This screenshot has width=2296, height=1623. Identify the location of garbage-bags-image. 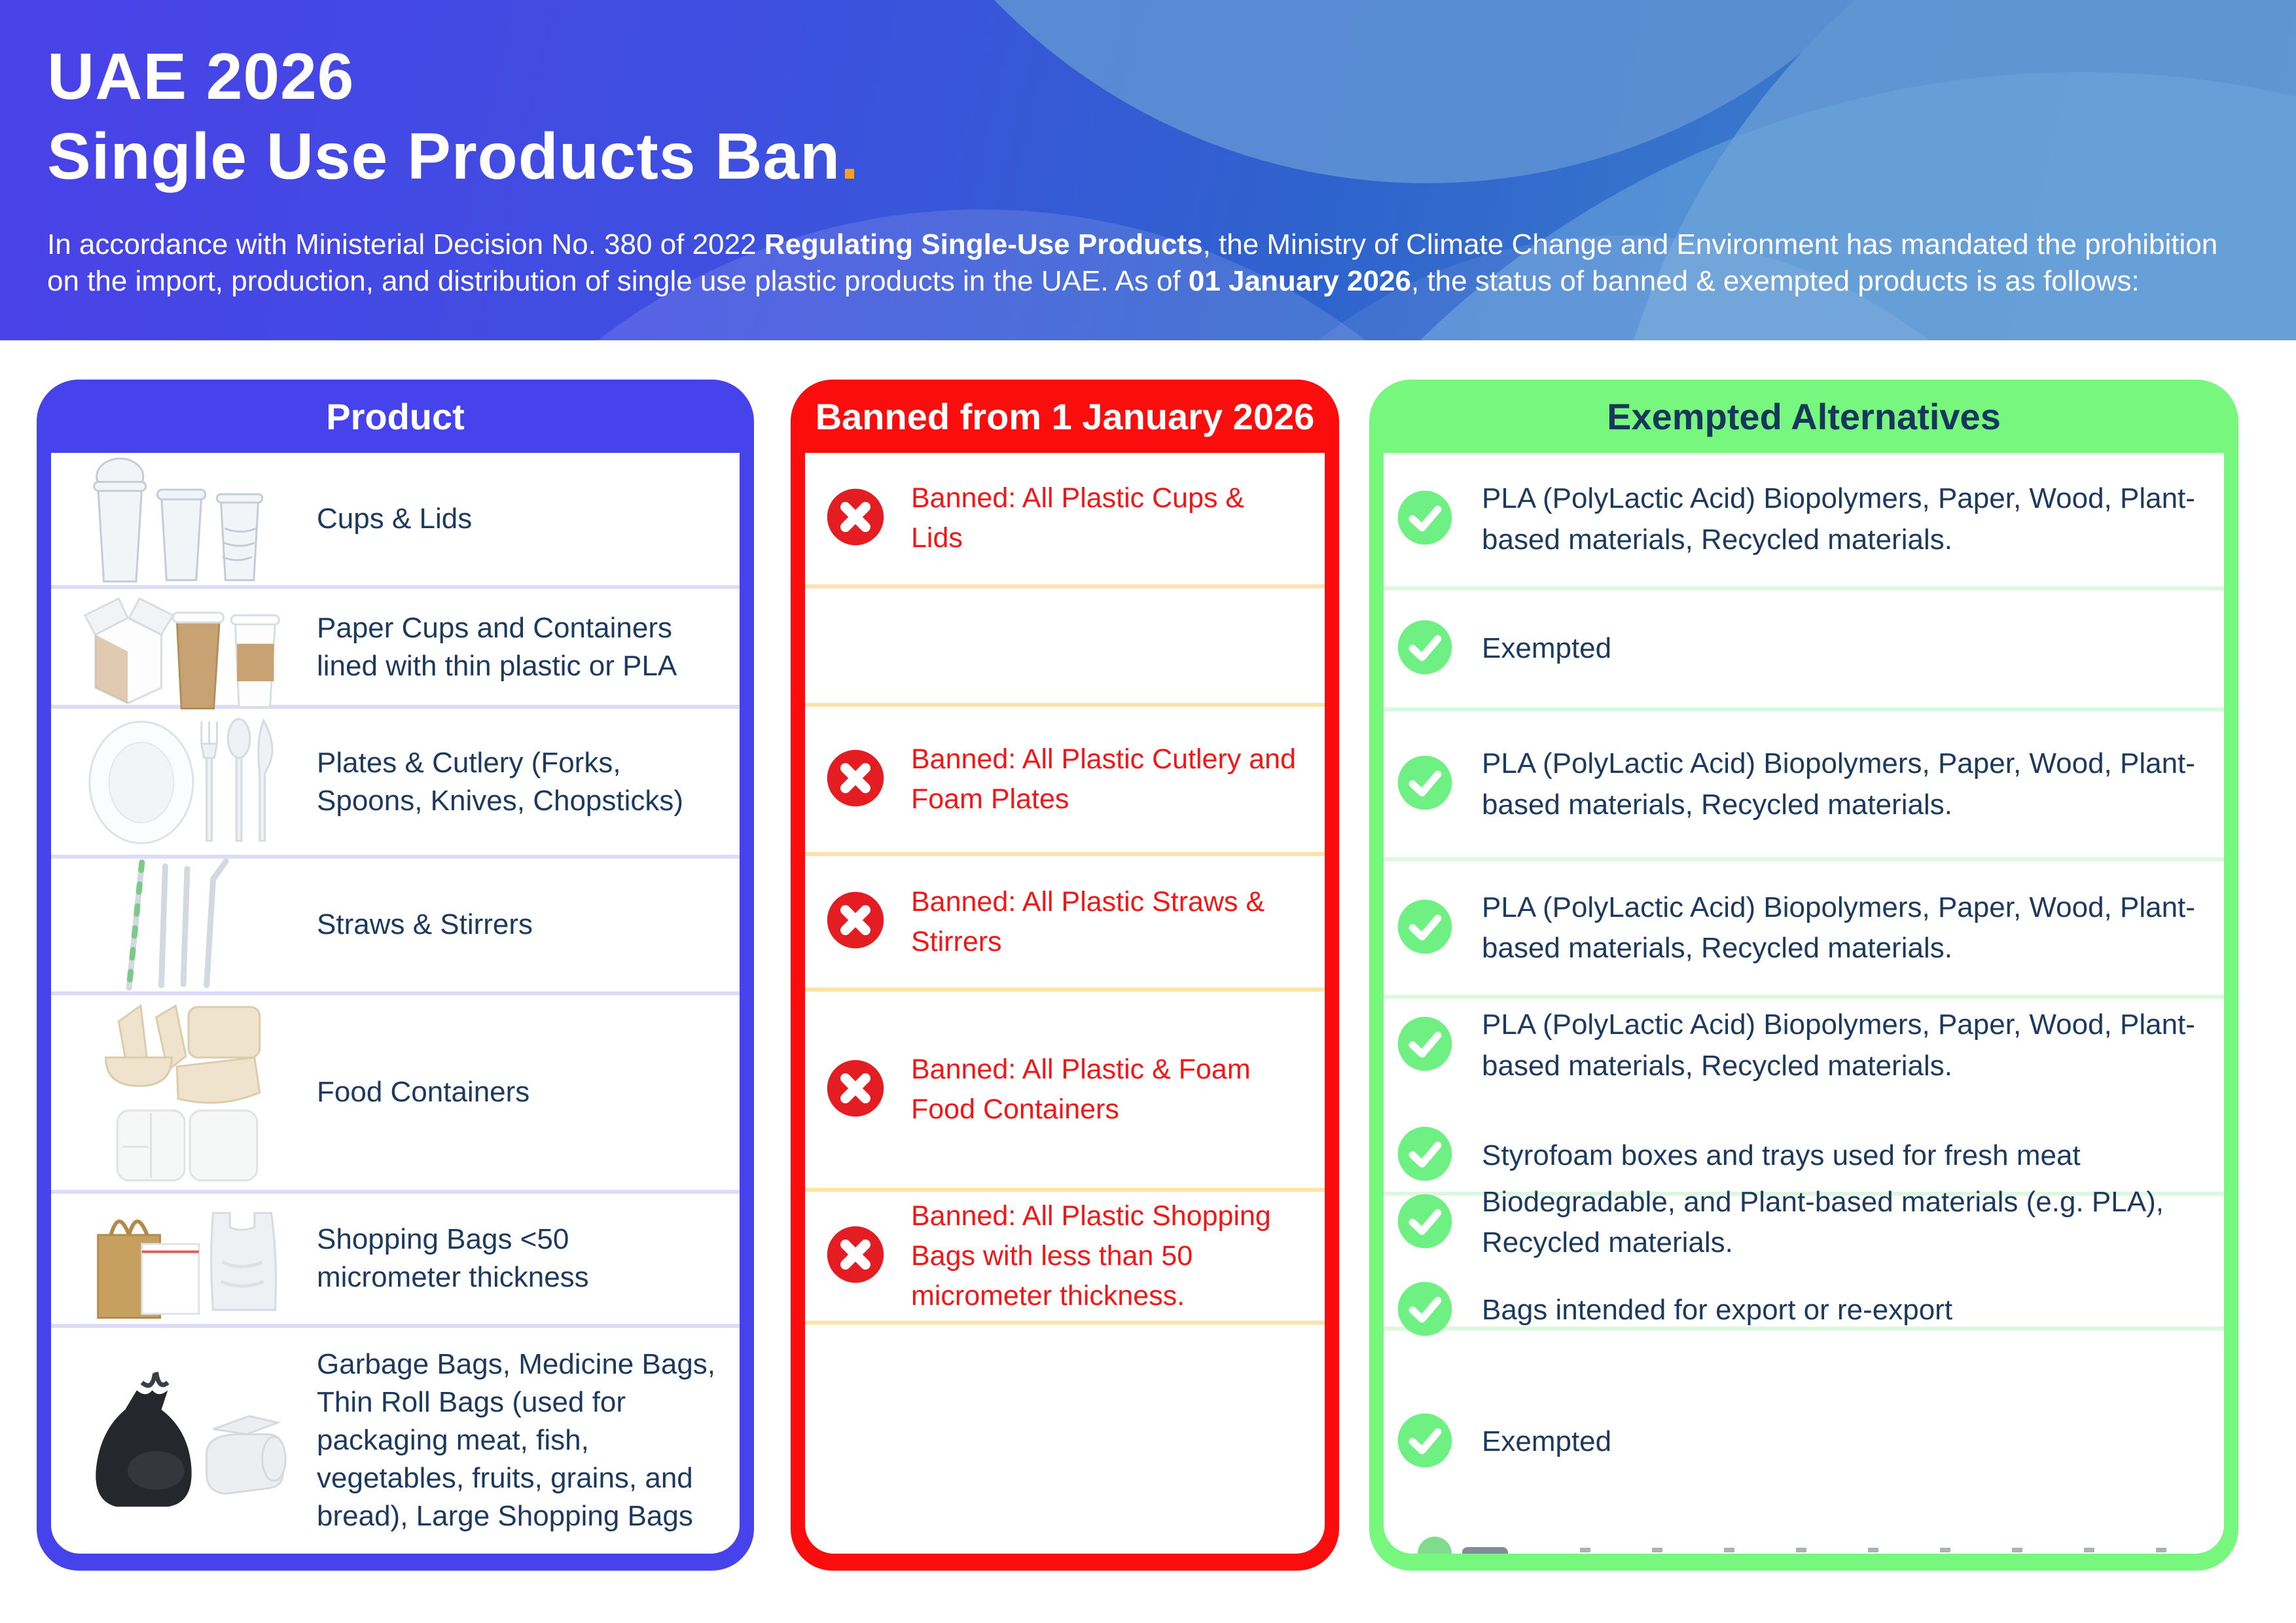
(190, 1441).